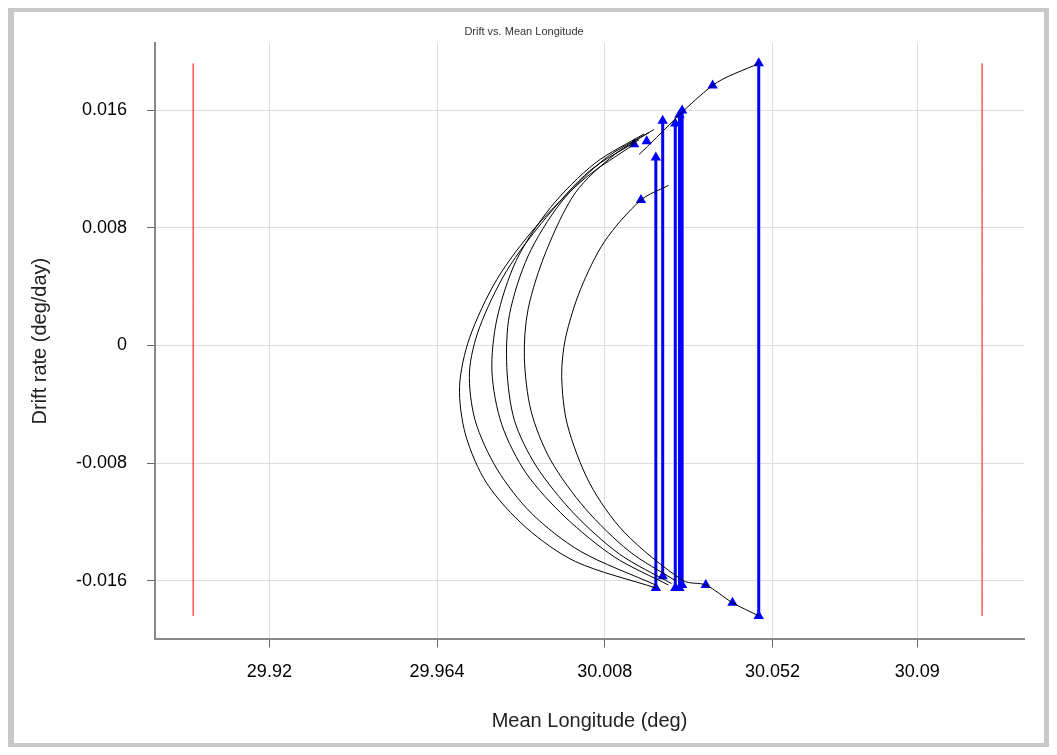  I want to click on x-tick-label: 29.92, so click(269, 671).